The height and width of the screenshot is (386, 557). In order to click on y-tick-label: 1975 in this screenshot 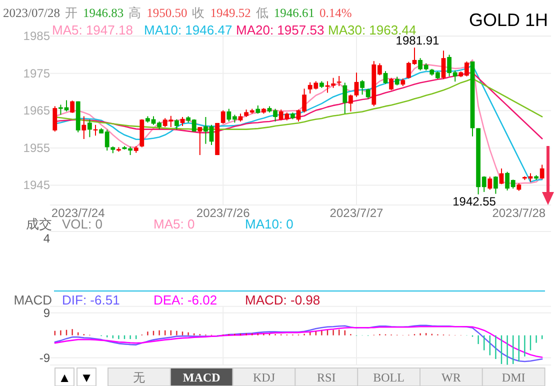, I will do `click(36, 73)`.